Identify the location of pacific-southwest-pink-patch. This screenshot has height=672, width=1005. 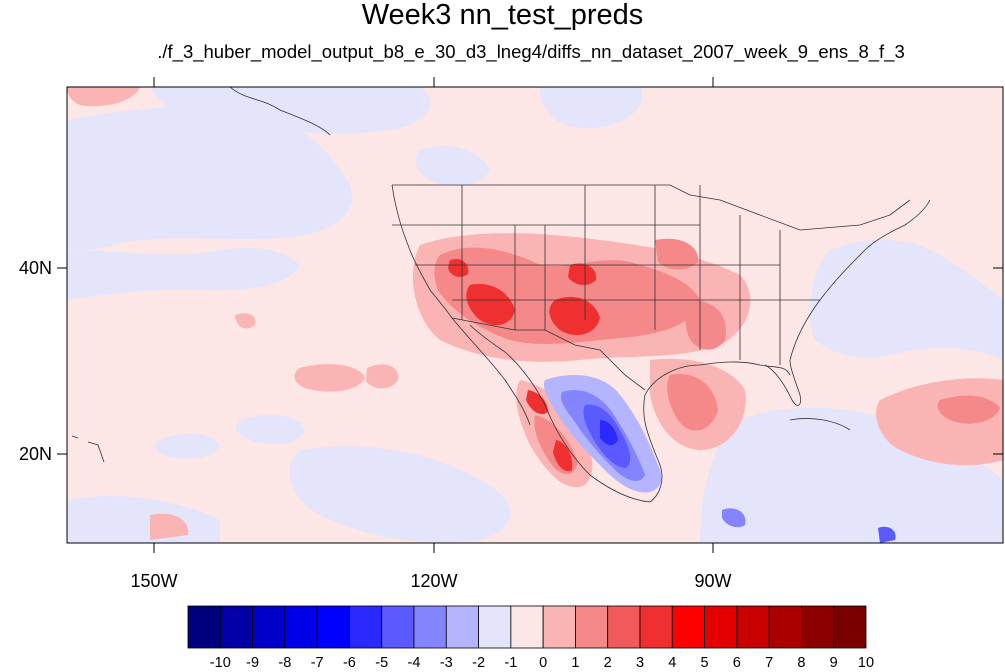
(169, 526).